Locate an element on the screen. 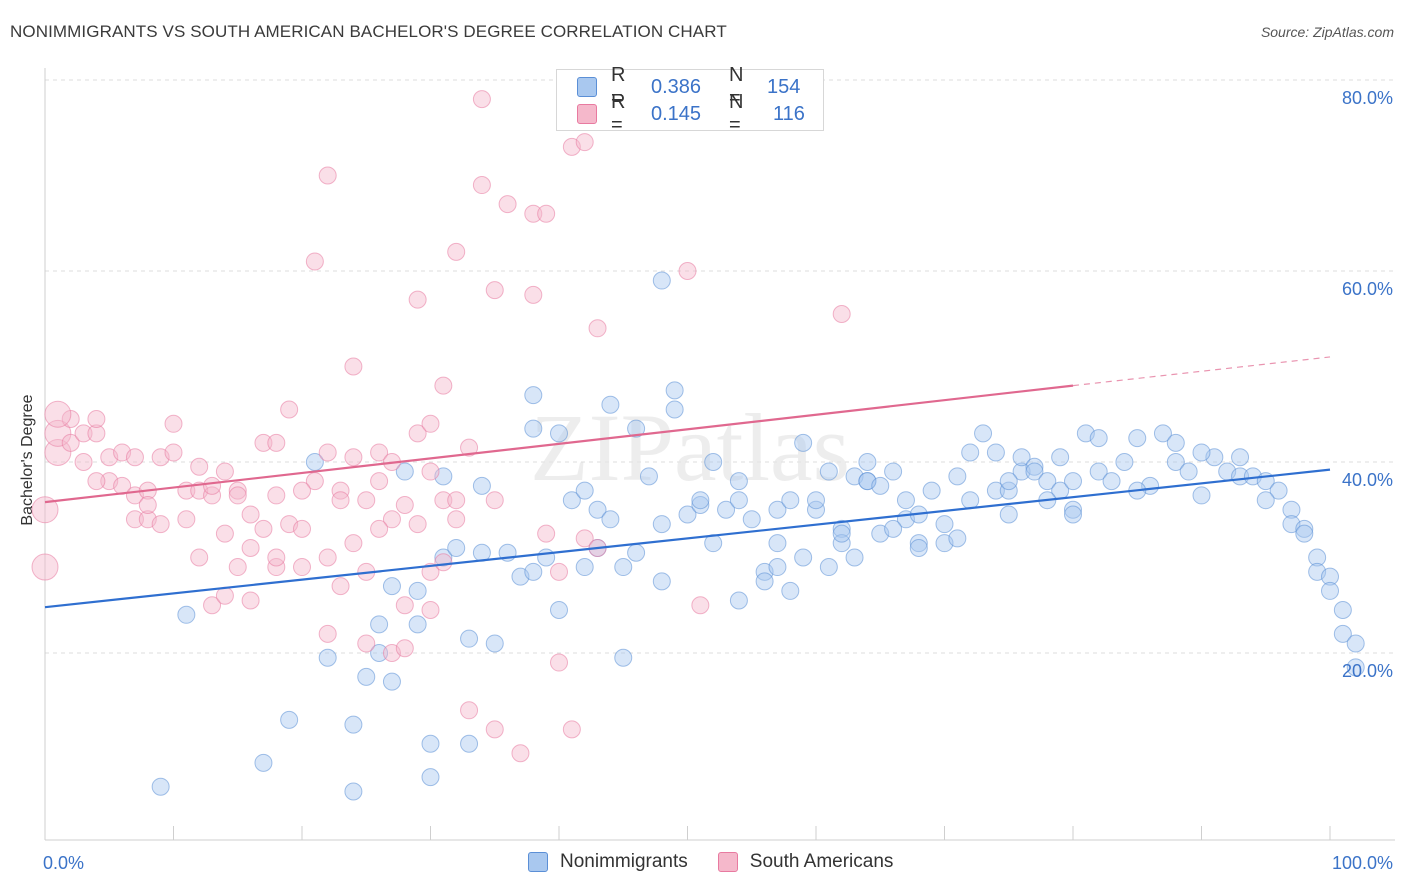 Image resolution: width=1406 pixels, height=892 pixels. y-tick-label: 40.0% is located at coordinates (1367, 480).